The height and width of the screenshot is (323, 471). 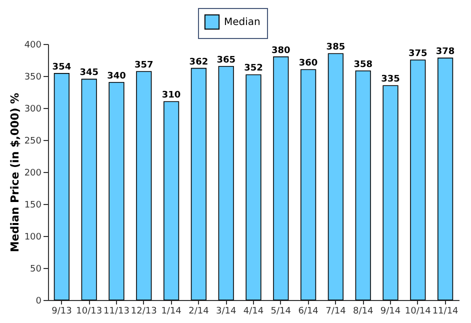 What do you see at coordinates (226, 60) in the screenshot?
I see `data-label: 365` at bounding box center [226, 60].